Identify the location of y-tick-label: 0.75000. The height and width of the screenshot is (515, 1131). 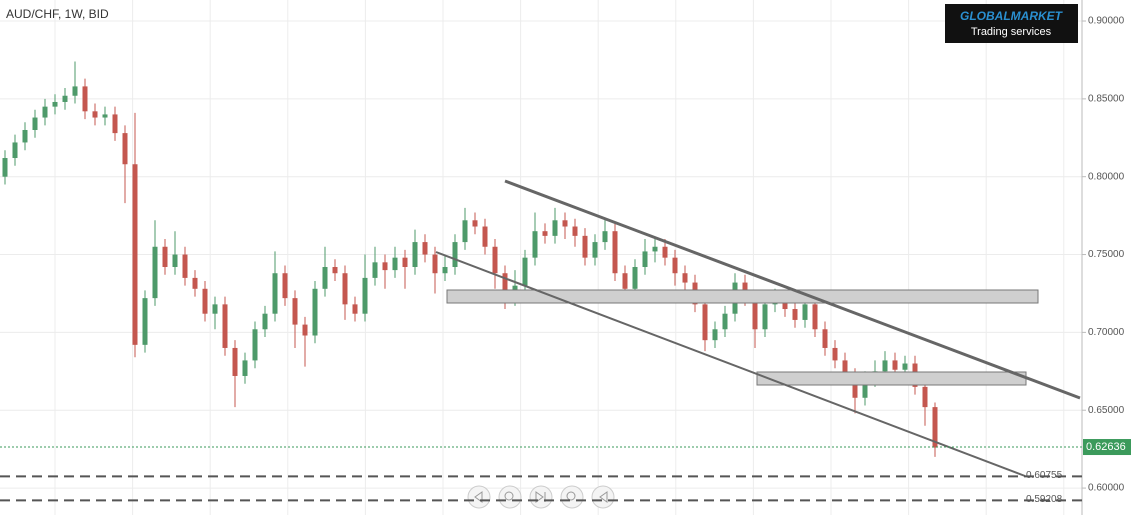
(1106, 254).